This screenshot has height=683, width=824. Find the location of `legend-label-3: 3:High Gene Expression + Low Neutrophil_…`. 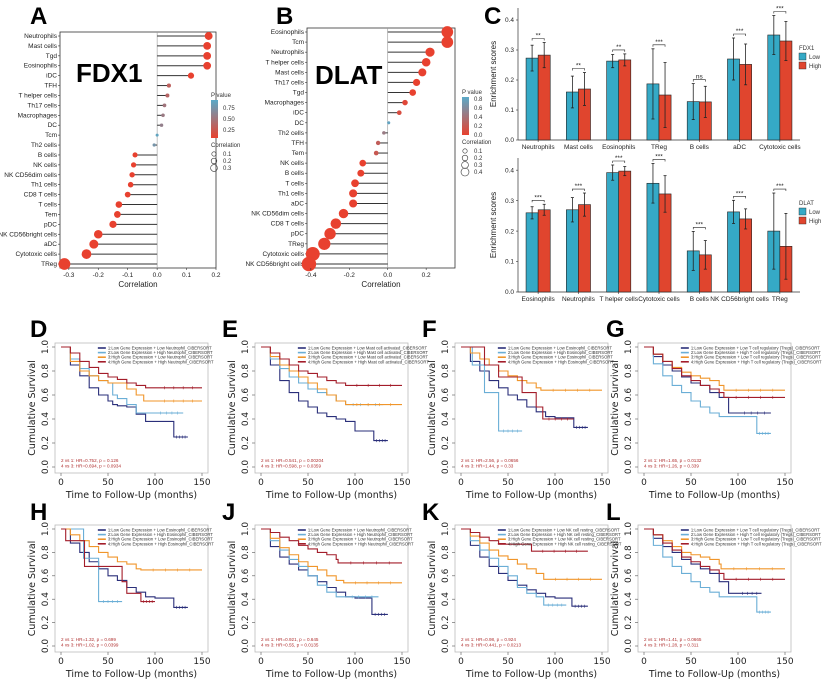

legend-label-3: 3:High Gene Expression + Low Neutrophil_… is located at coordinates (360, 539).